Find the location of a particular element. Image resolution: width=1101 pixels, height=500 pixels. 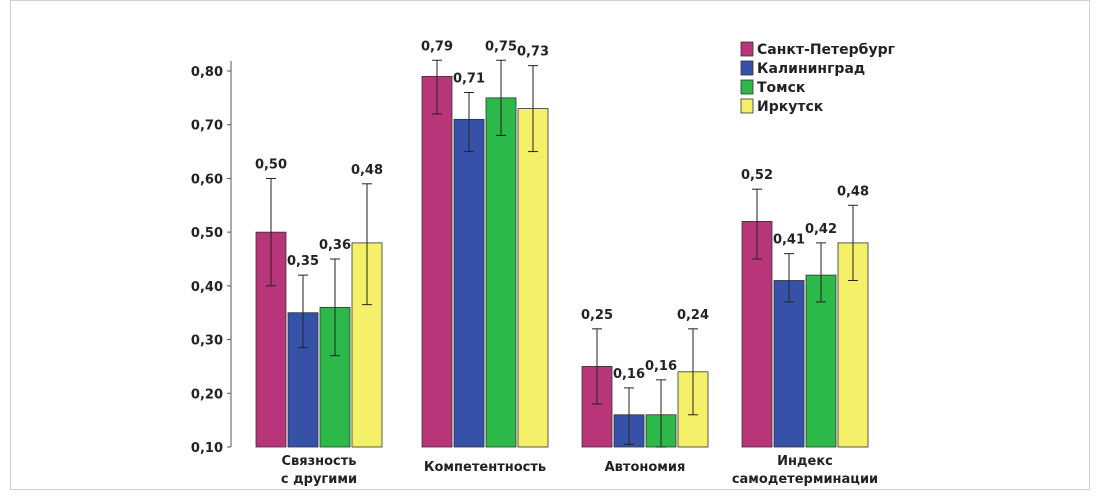

y-tick-label: 0,60 is located at coordinates (207, 179).